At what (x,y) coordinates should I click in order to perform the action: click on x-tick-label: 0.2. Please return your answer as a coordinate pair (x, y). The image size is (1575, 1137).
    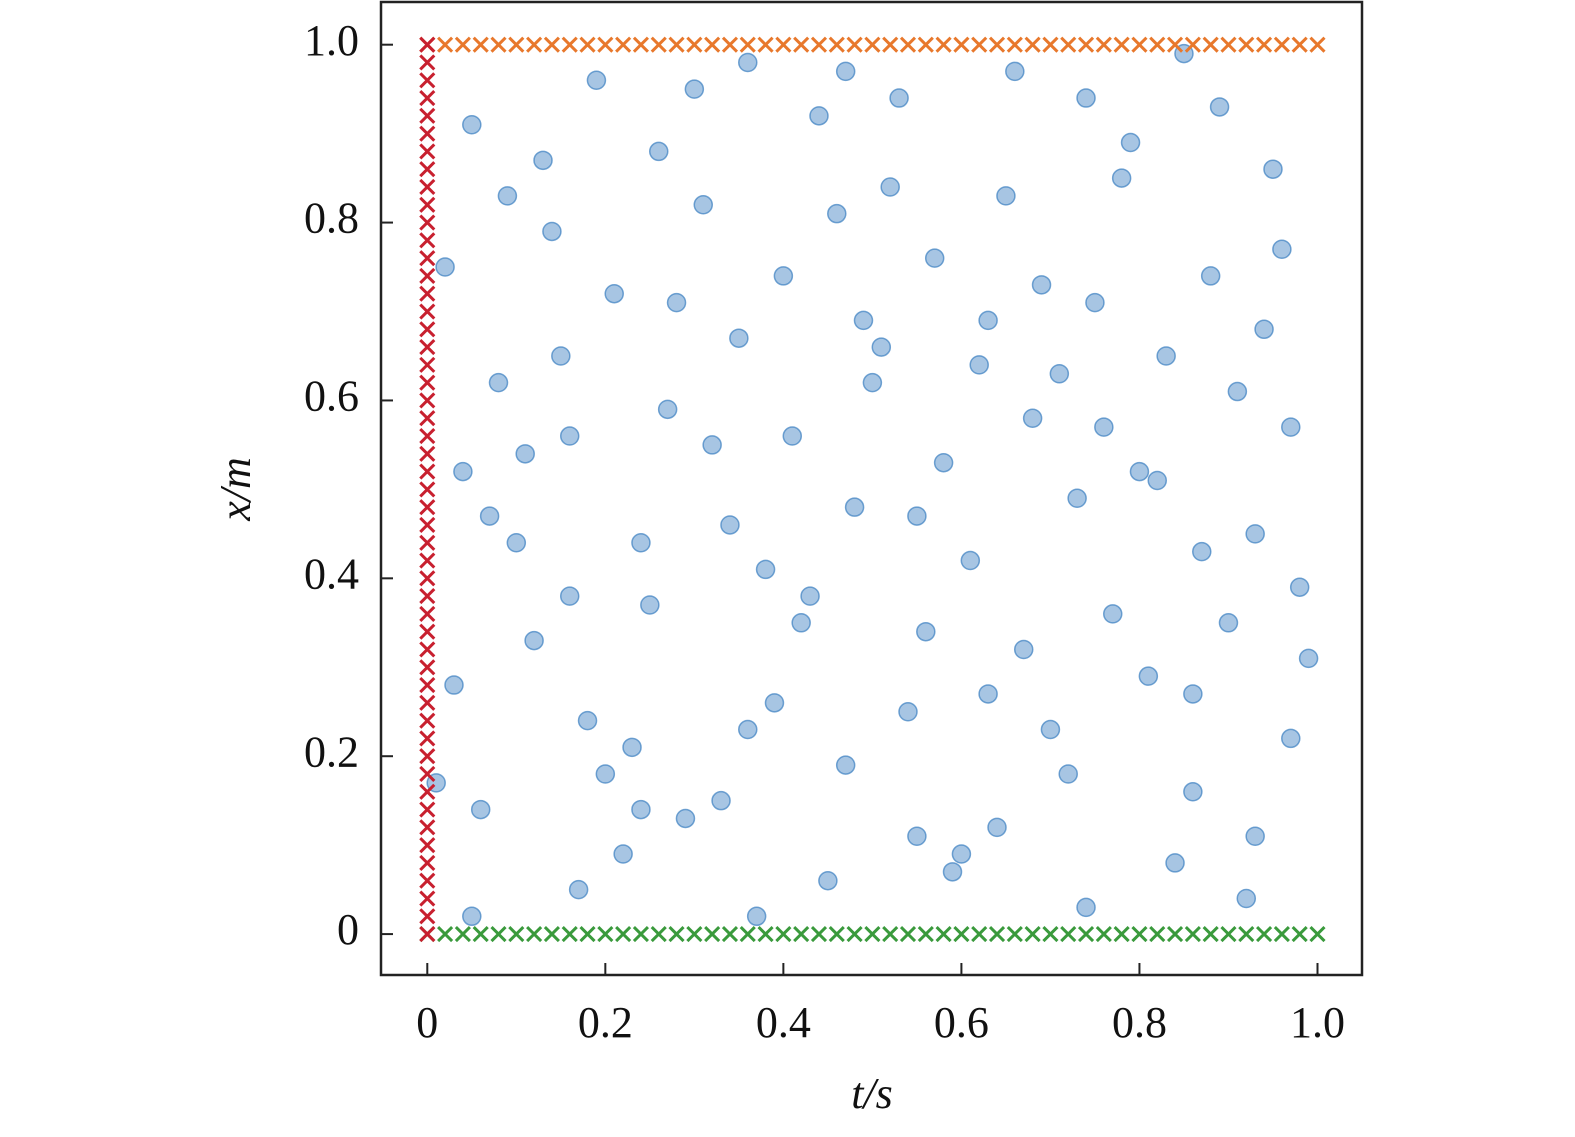
    Looking at the image, I should click on (605, 1022).